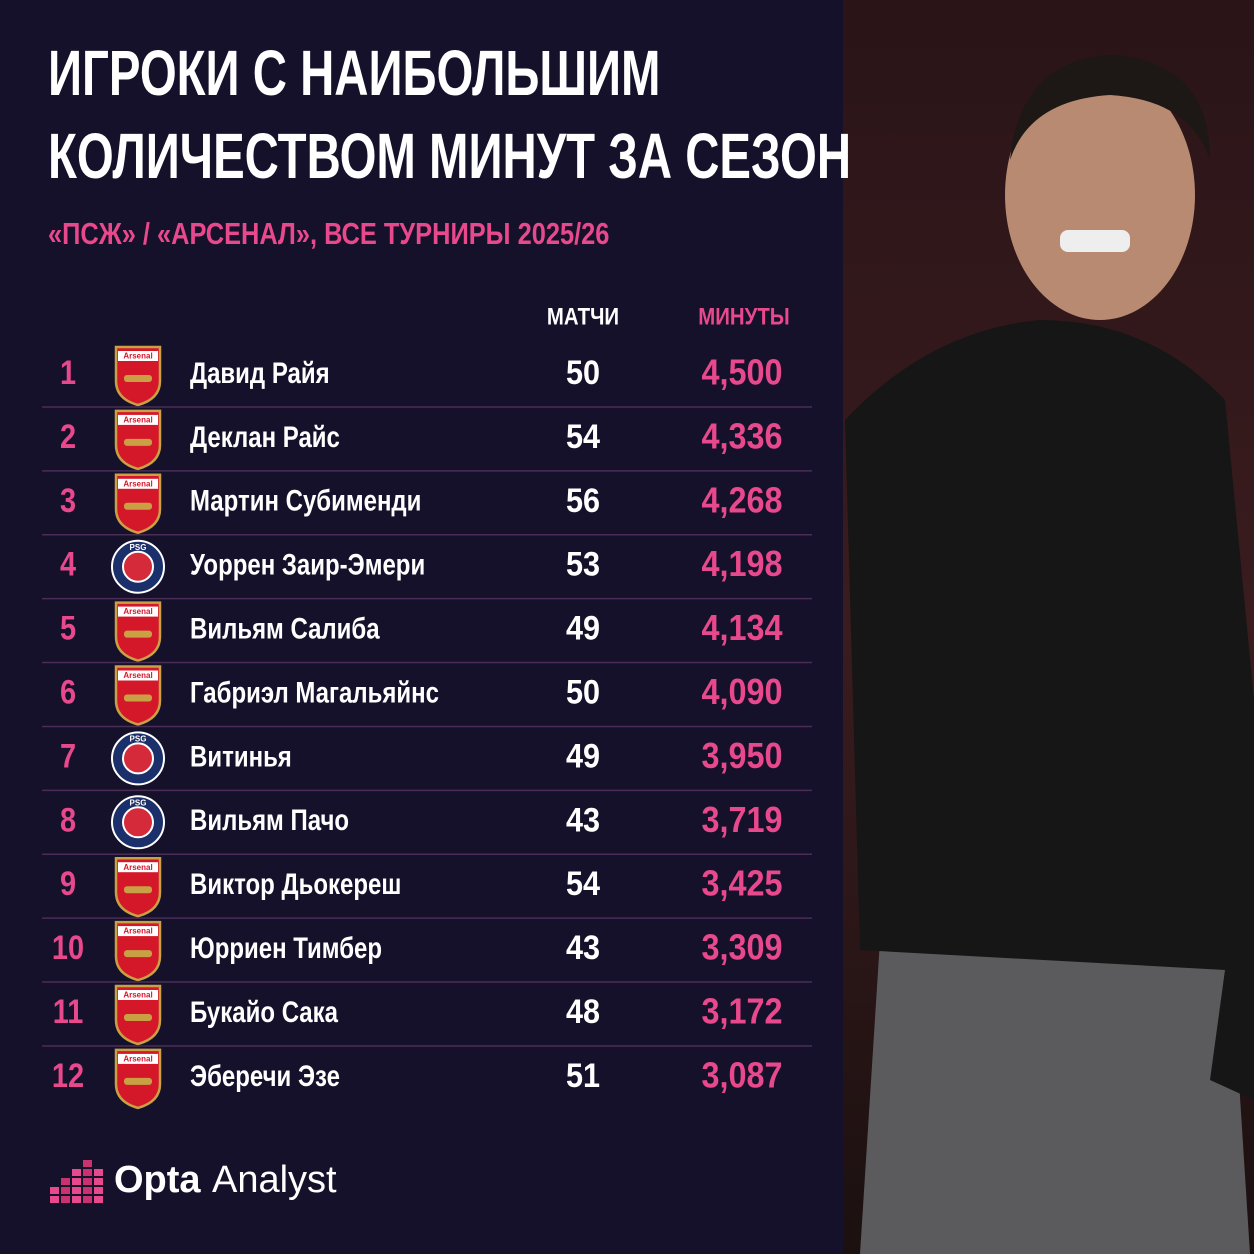 The image size is (1254, 1254). I want to click on column-header: МАТЧИ, so click(583, 316).